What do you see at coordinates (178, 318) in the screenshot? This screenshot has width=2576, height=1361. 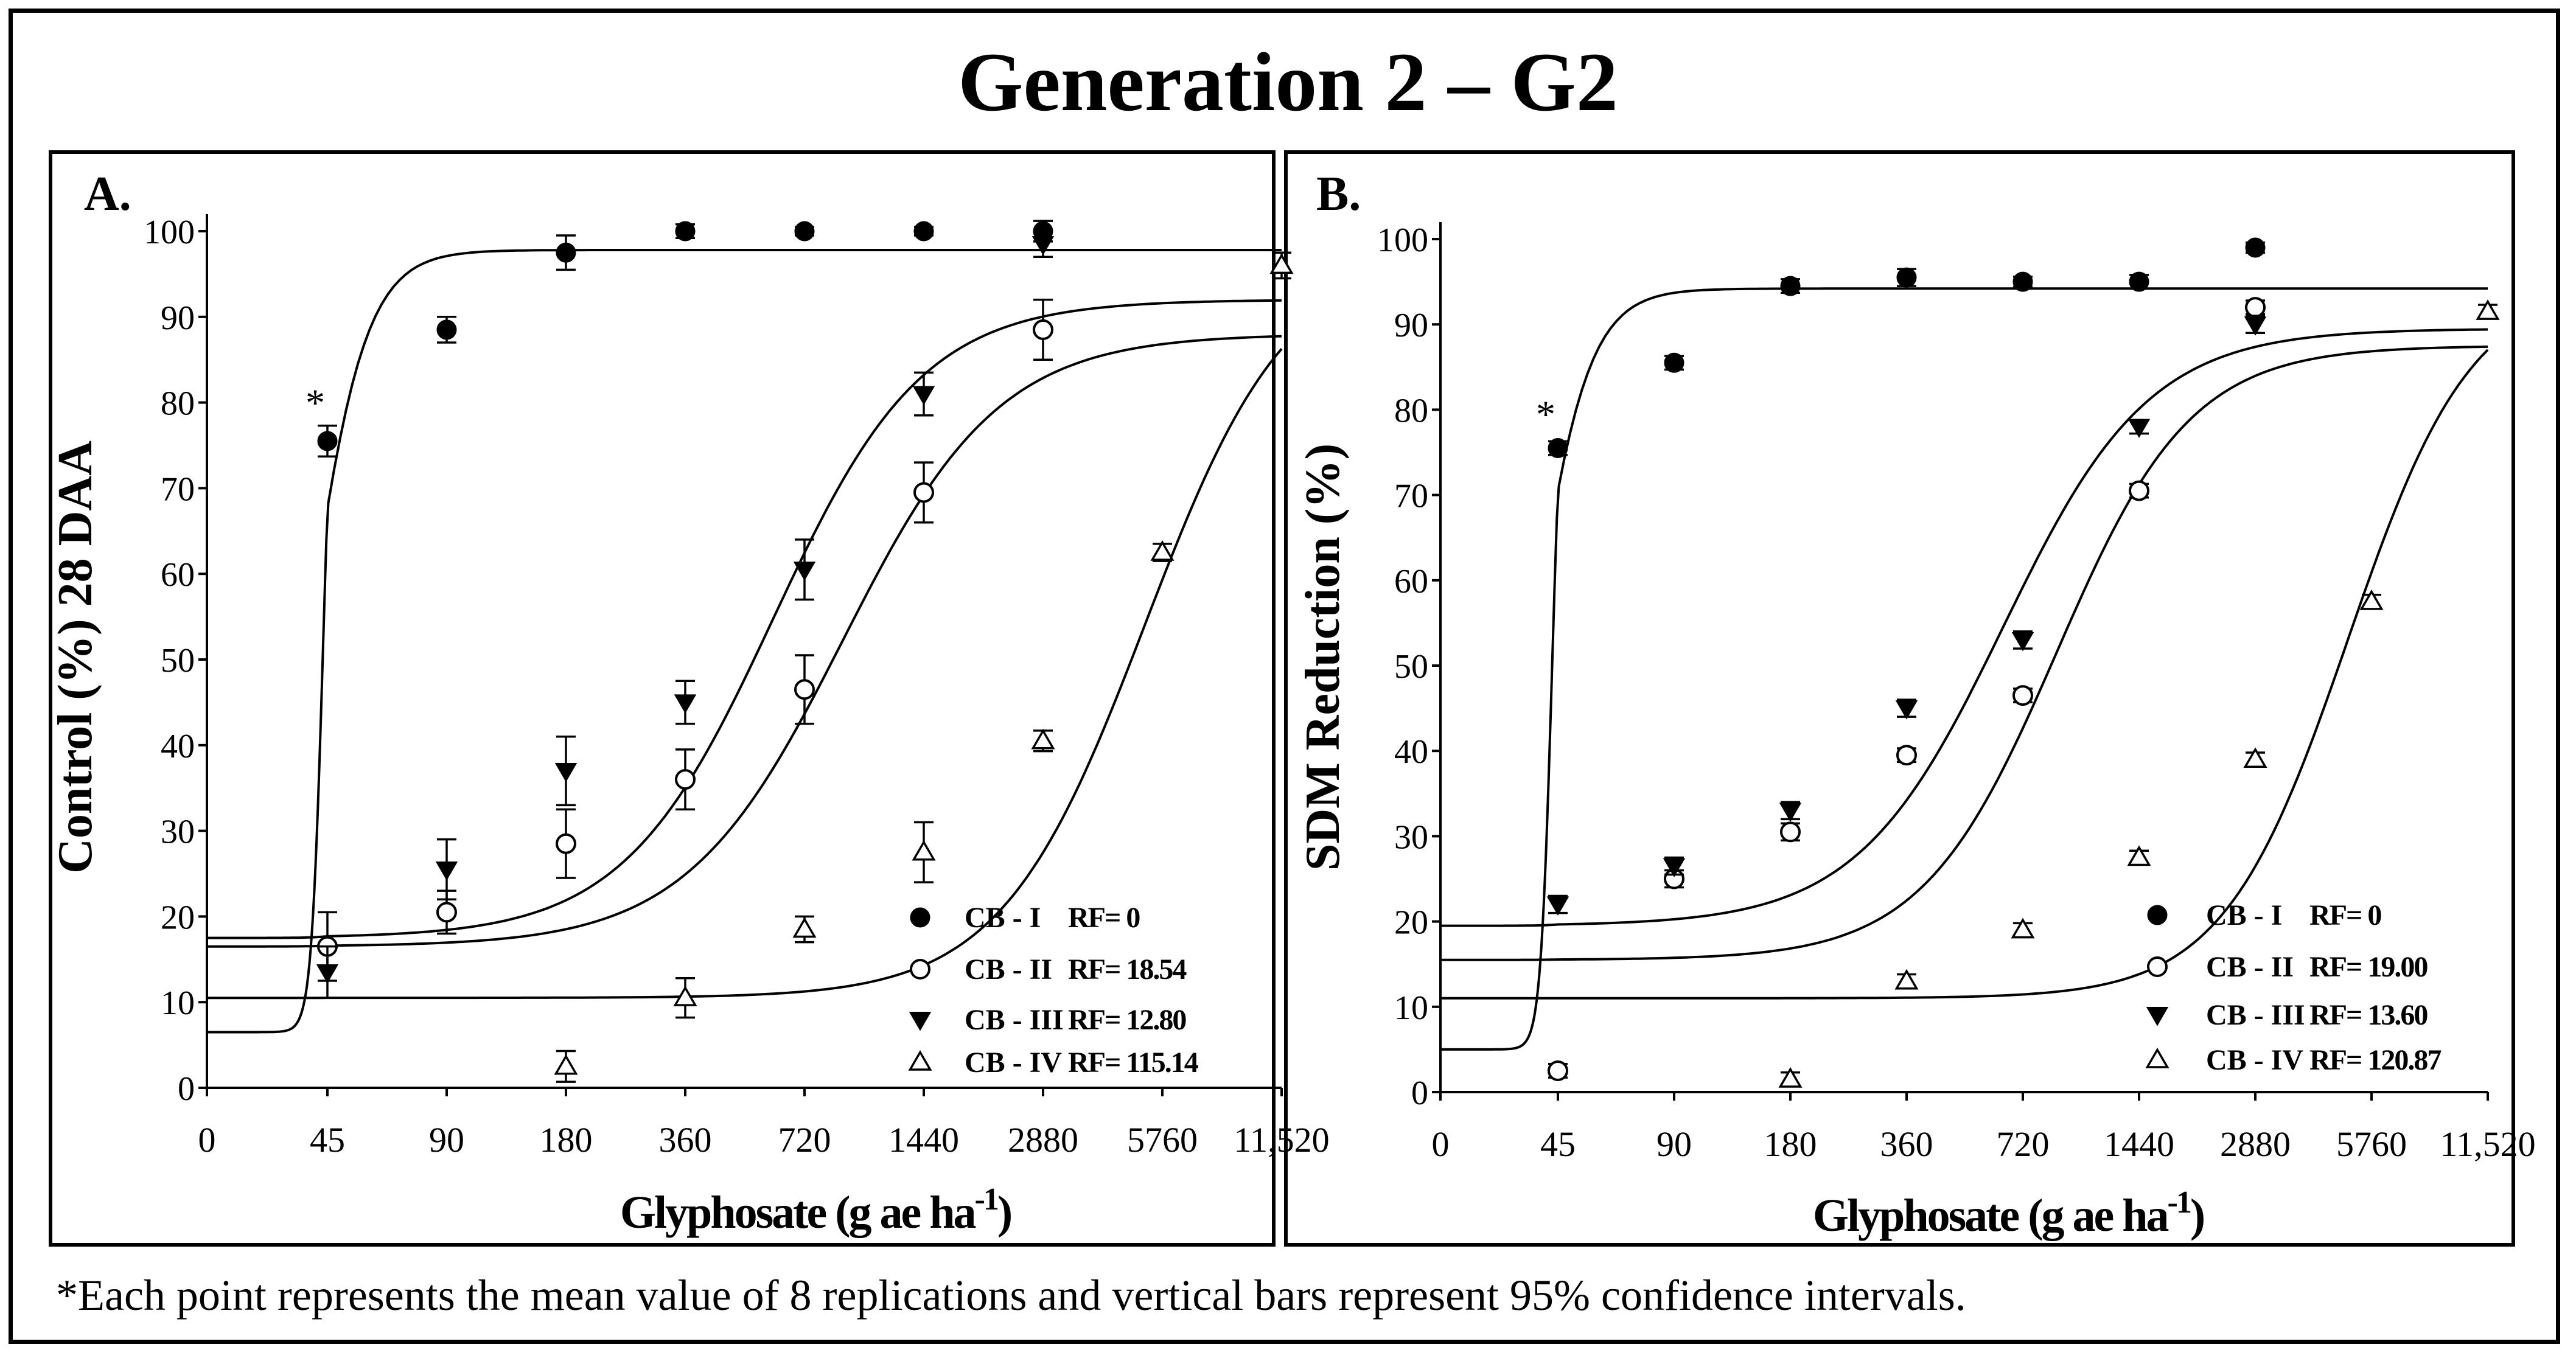 I see `panel-a-y-tick-label: 90` at bounding box center [178, 318].